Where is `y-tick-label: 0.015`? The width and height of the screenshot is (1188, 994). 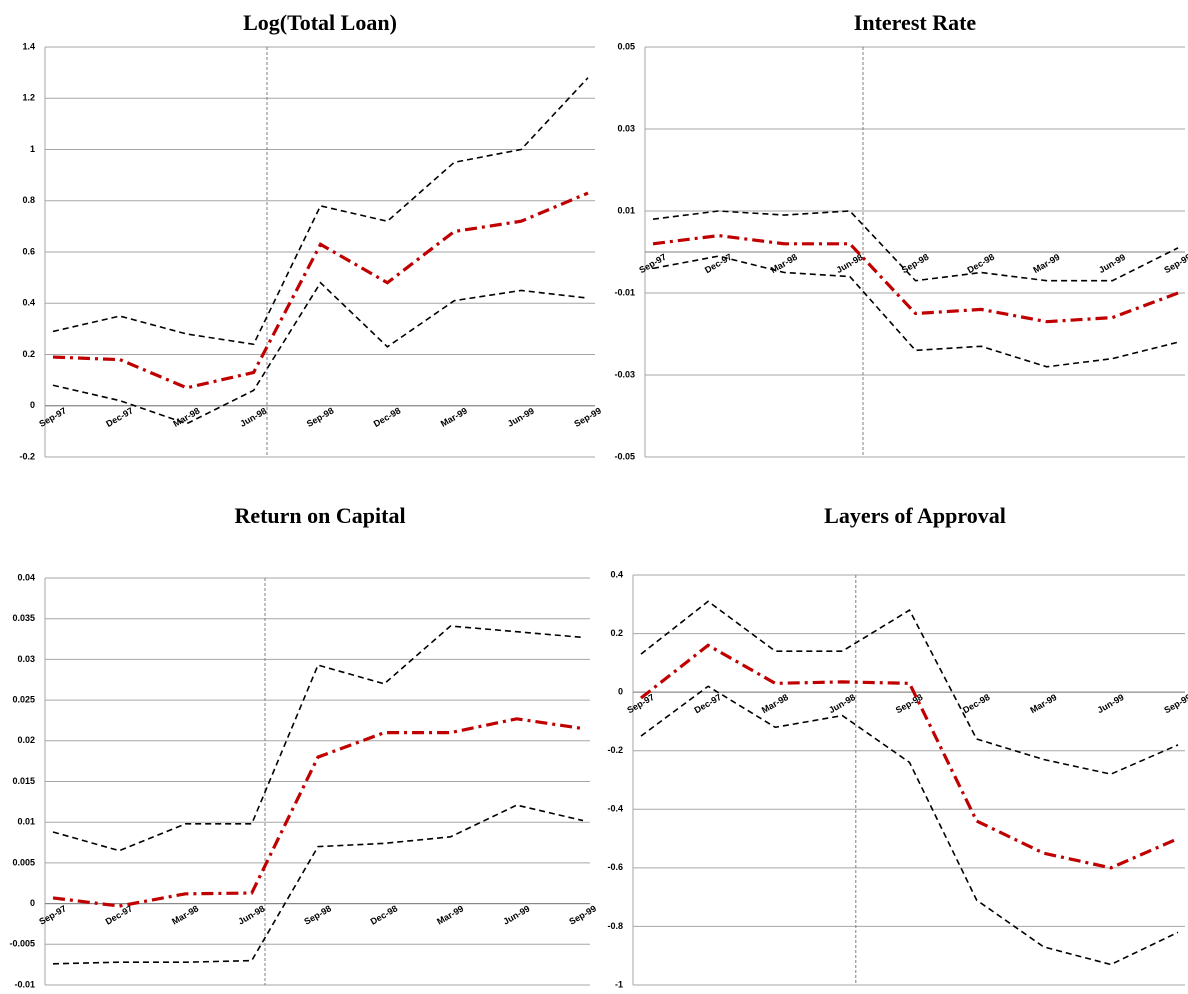 y-tick-label: 0.015 is located at coordinates (23, 781).